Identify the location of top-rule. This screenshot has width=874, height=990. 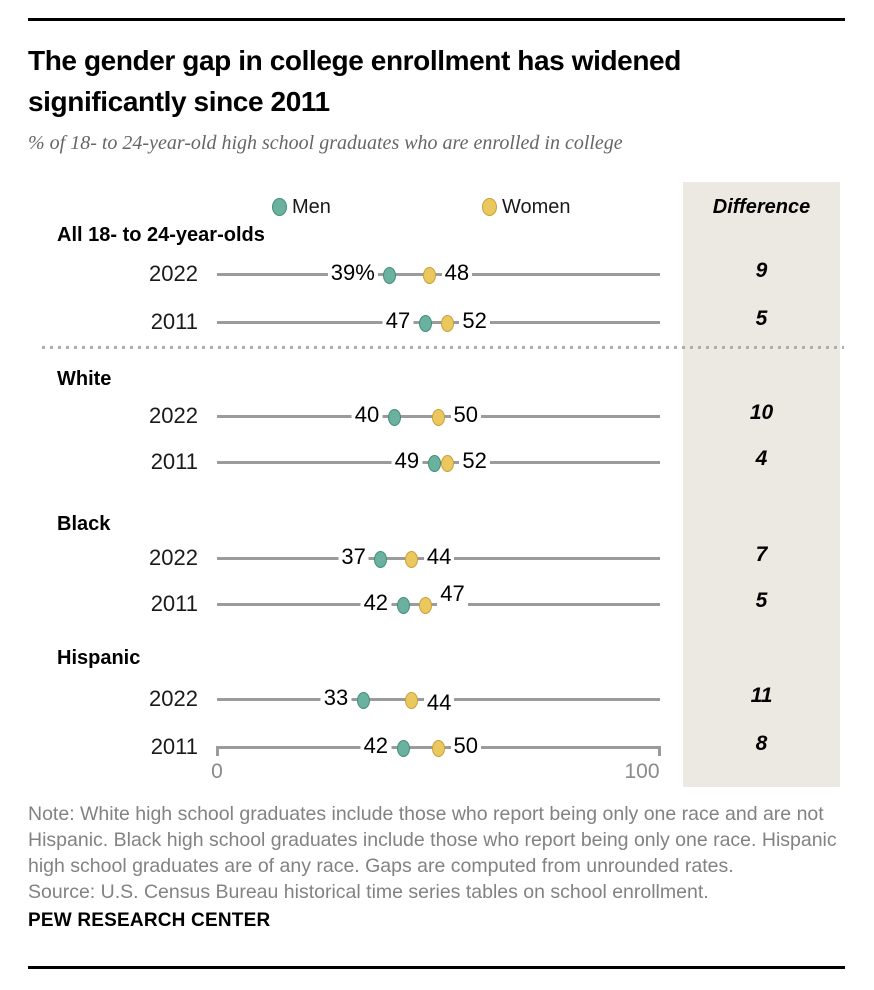
(436, 19).